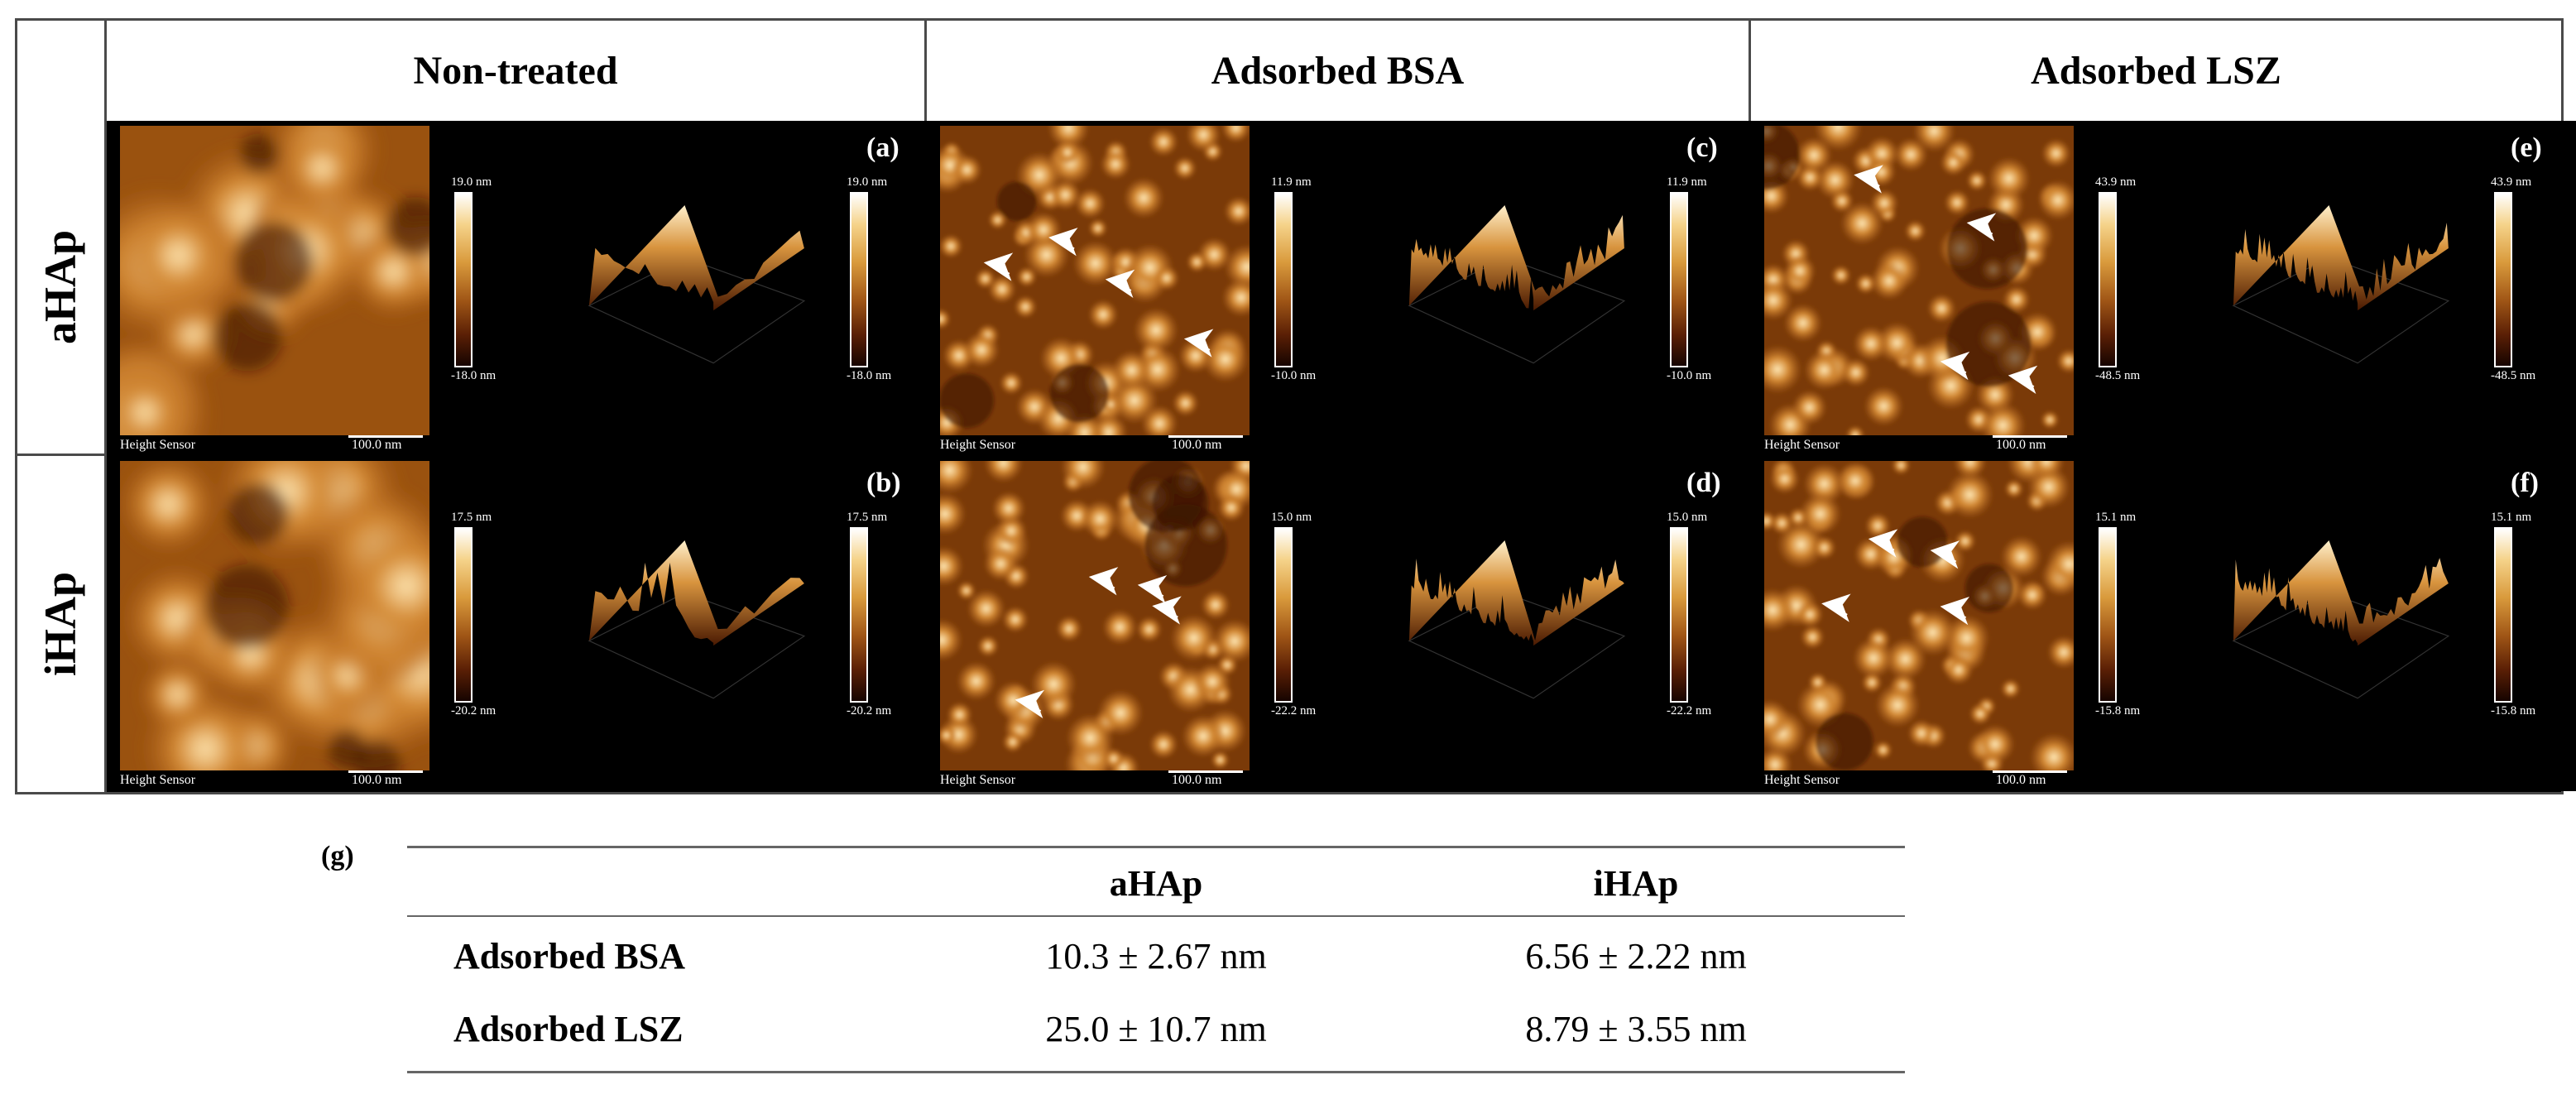 This screenshot has width=2576, height=1099. I want to click on panel-label: (b), so click(884, 483).